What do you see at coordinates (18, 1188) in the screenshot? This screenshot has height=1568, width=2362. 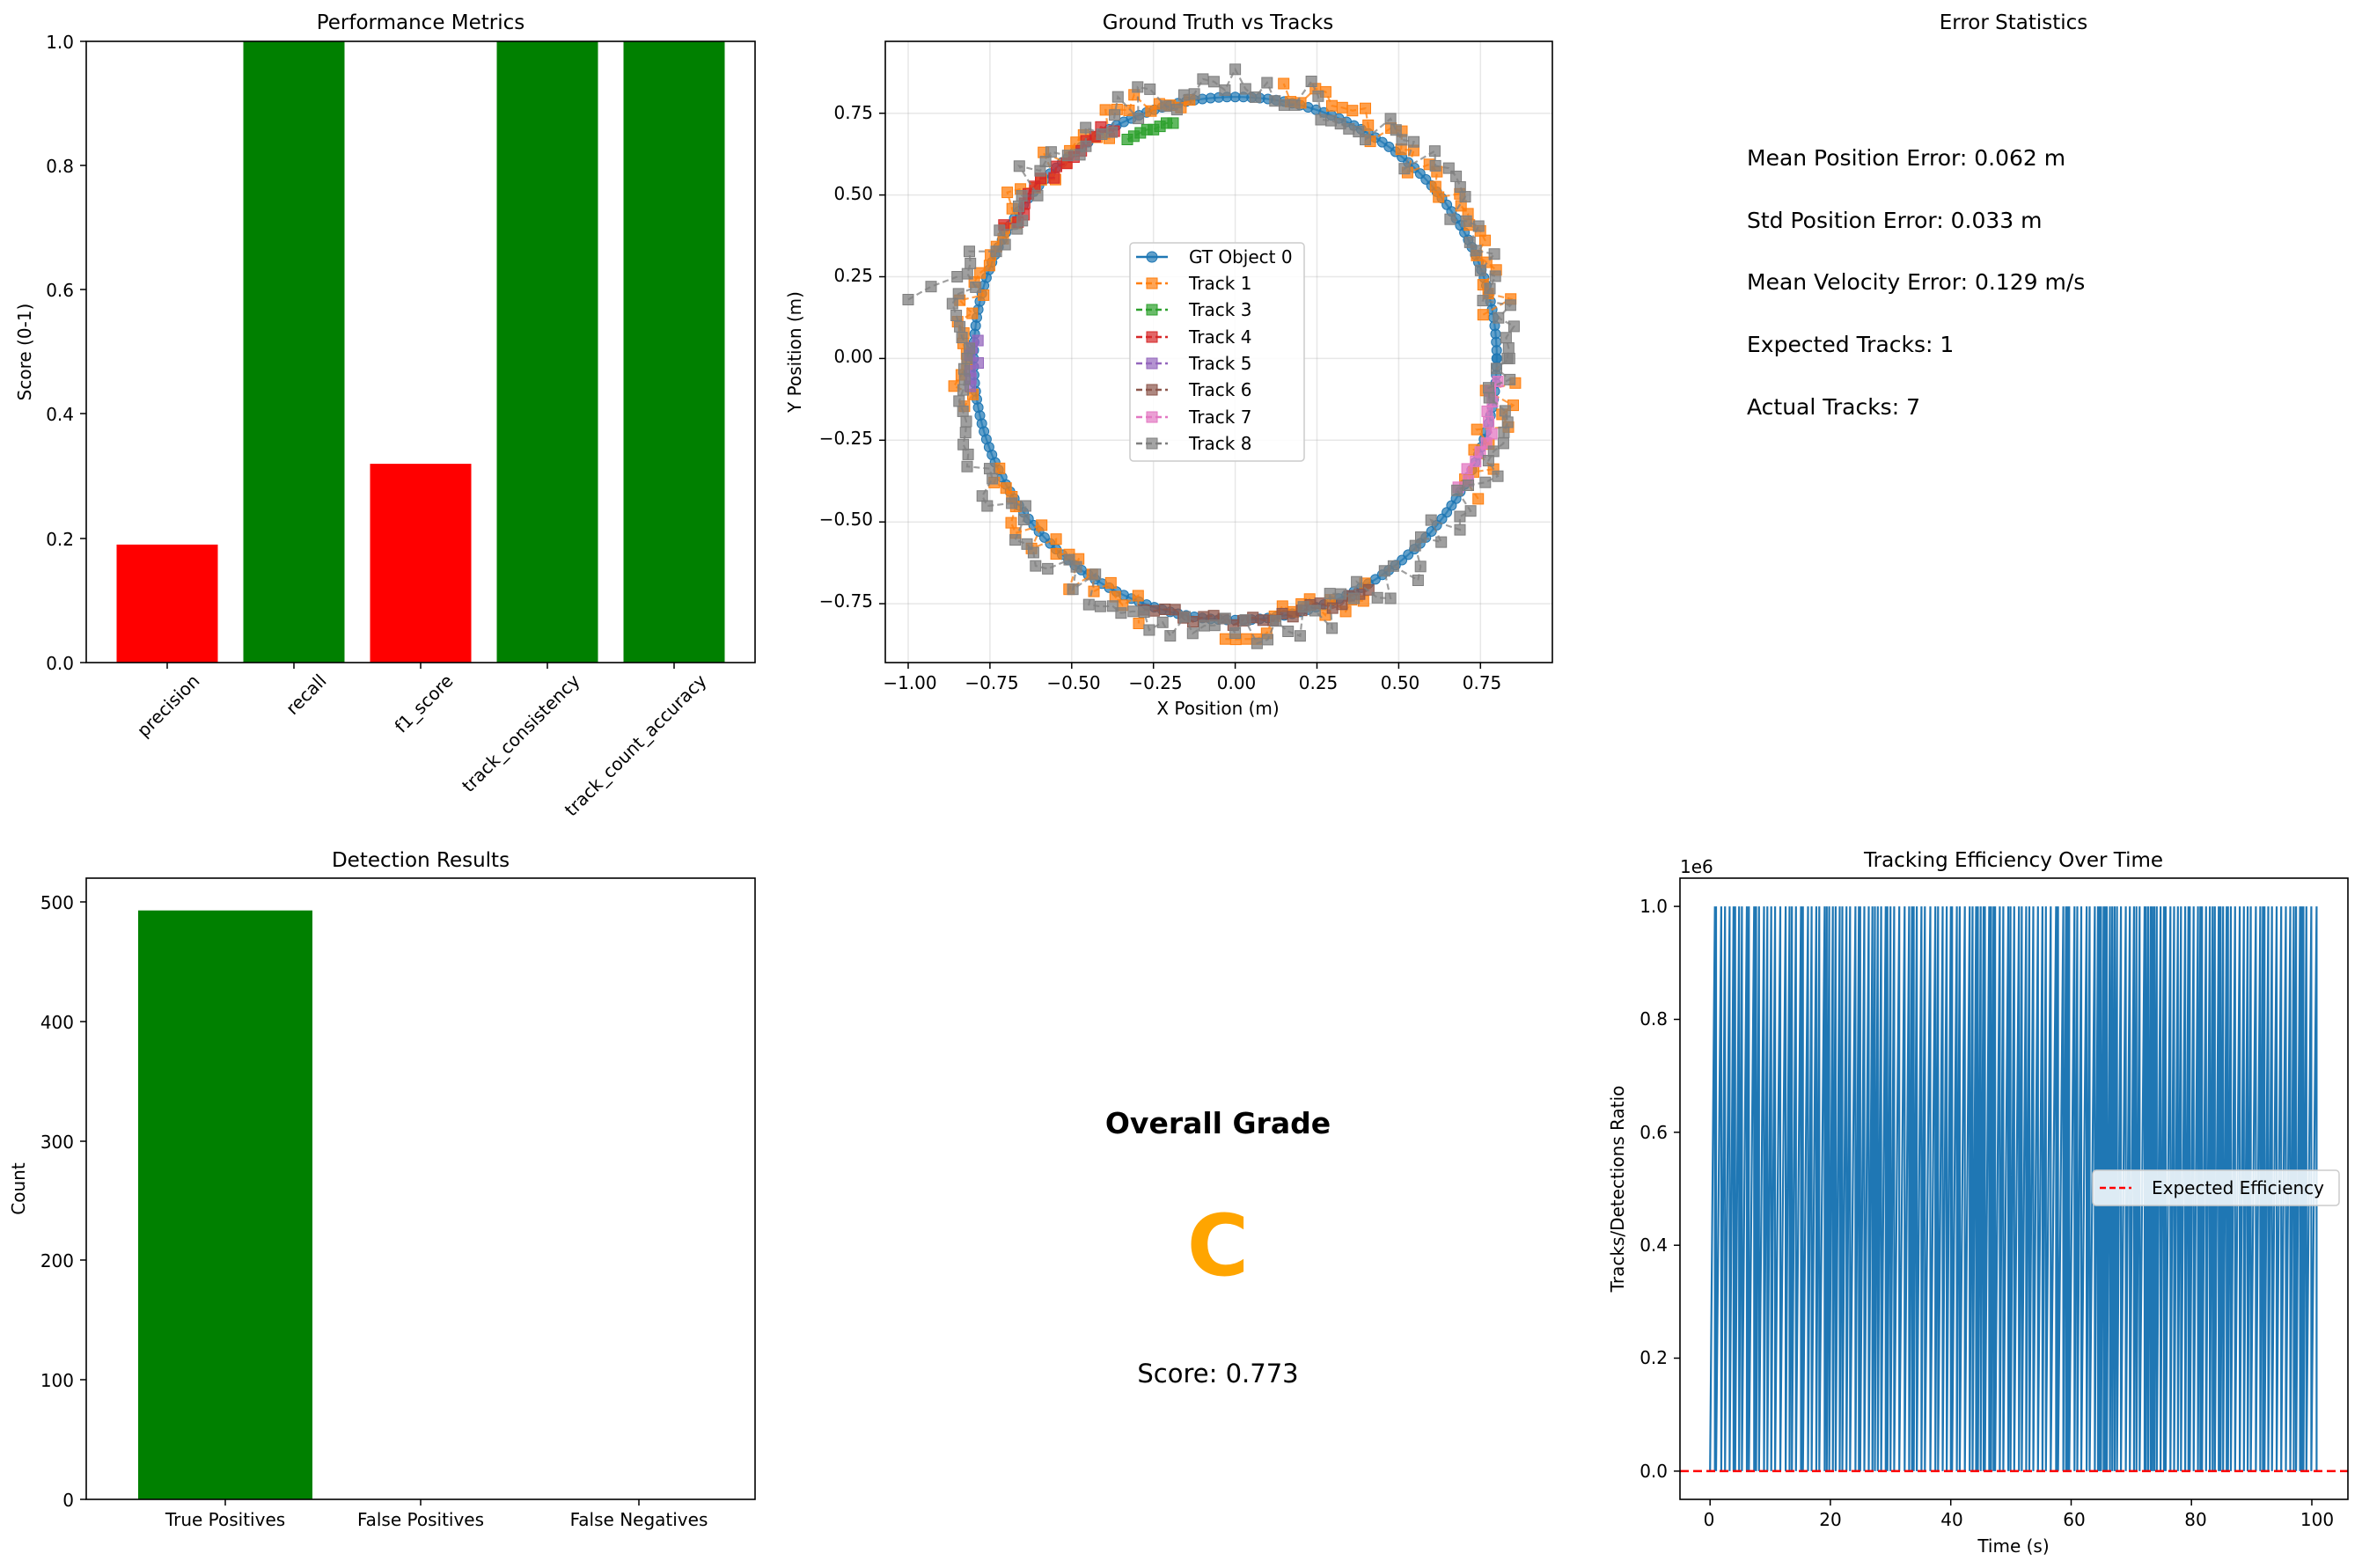 I see `detections-ylabel: Count` at bounding box center [18, 1188].